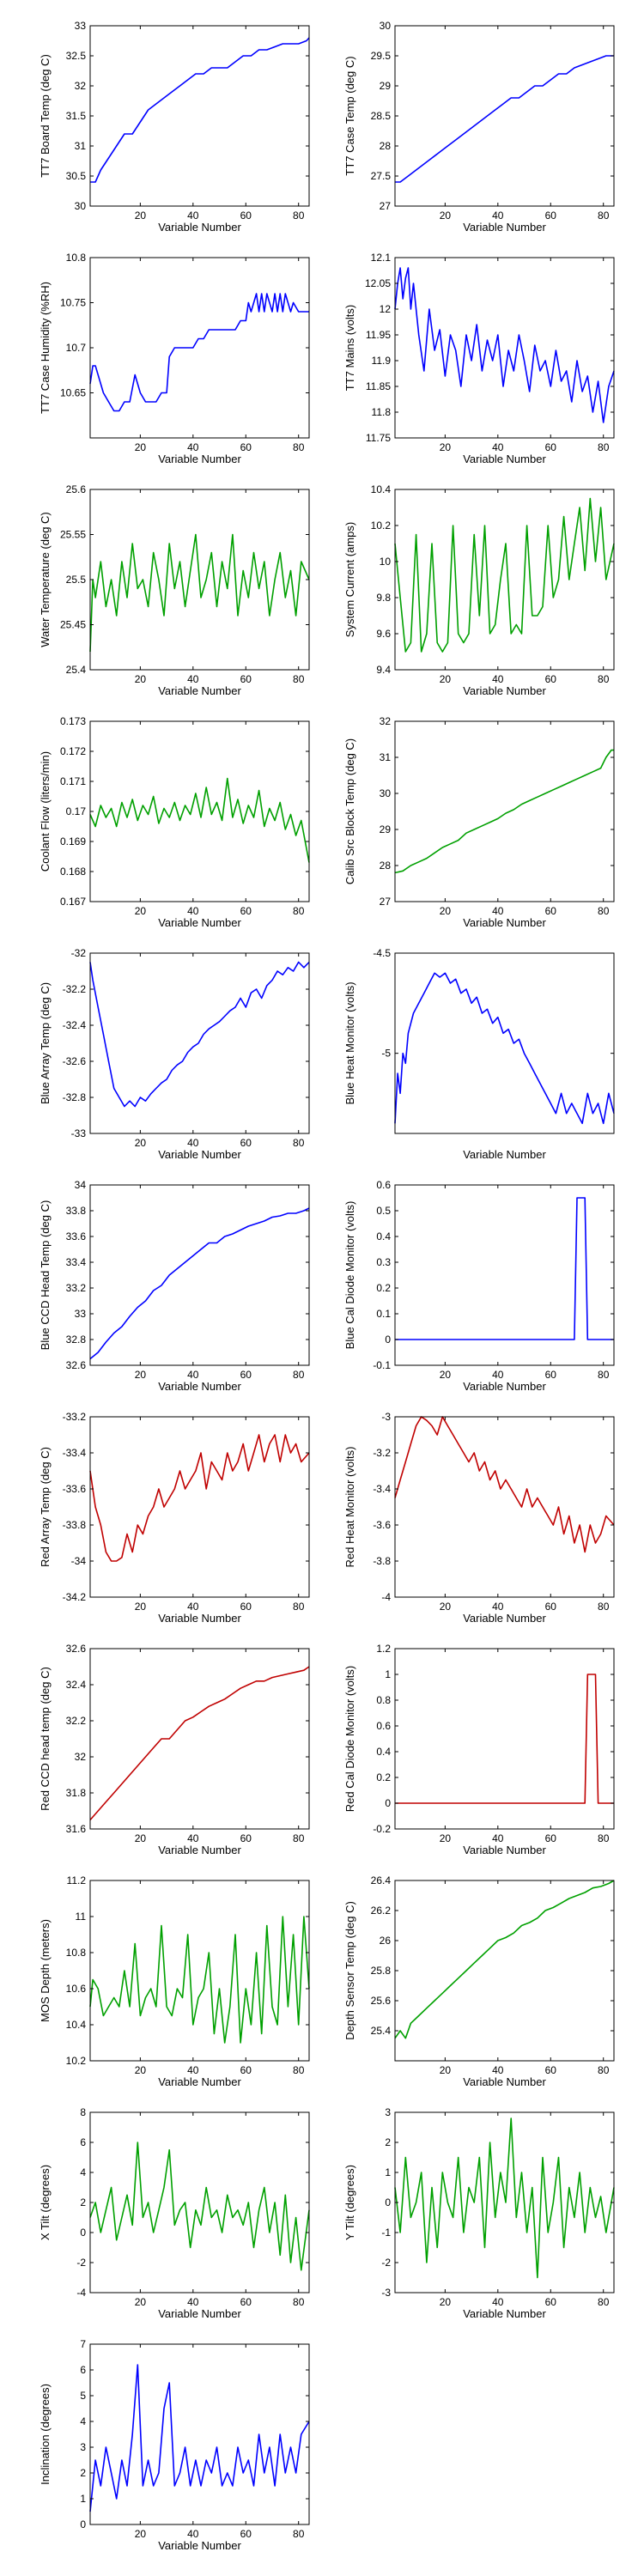 Image resolution: width=644 pixels, height=2576 pixels. What do you see at coordinates (382, 1489) in the screenshot?
I see `y-tick-label: -3.4` at bounding box center [382, 1489].